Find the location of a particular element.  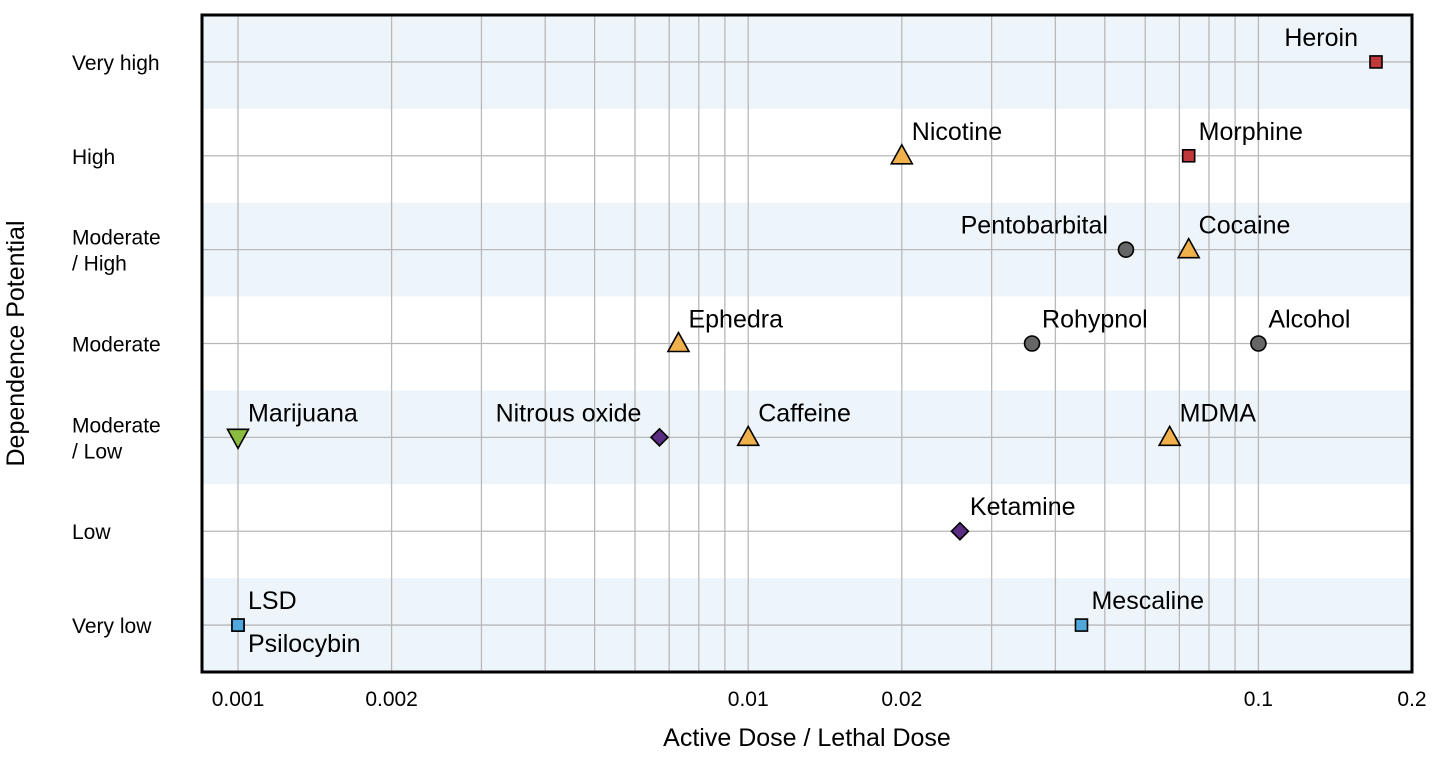

x-tick-label: 0.2 is located at coordinates (1411, 699).